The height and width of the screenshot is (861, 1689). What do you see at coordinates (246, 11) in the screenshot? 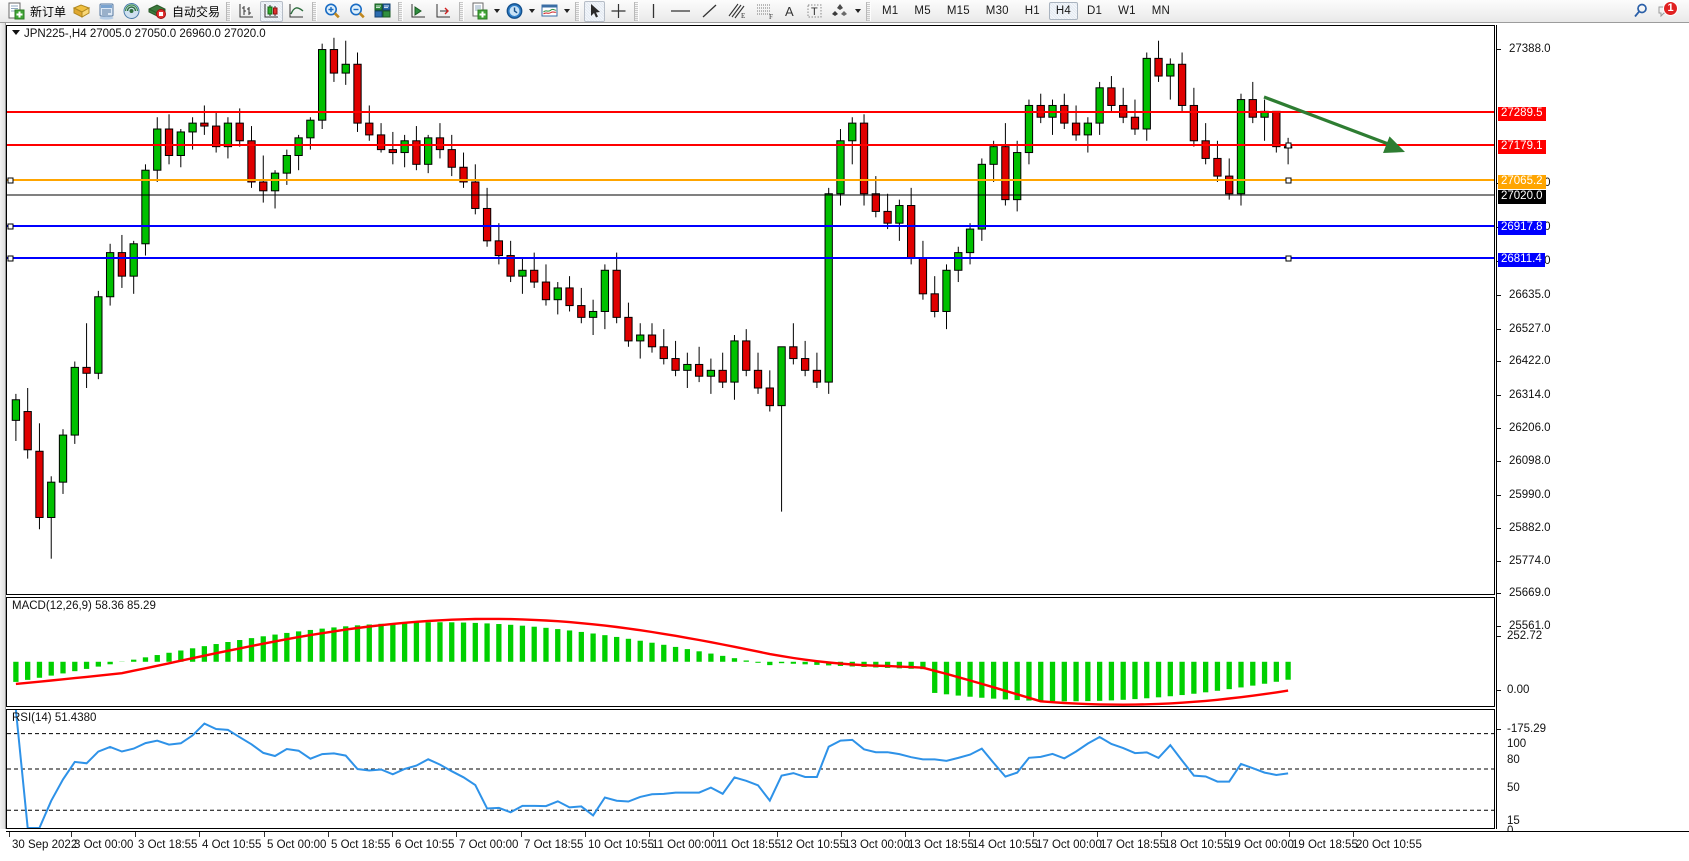
I see `bar-chart-button` at bounding box center [246, 11].